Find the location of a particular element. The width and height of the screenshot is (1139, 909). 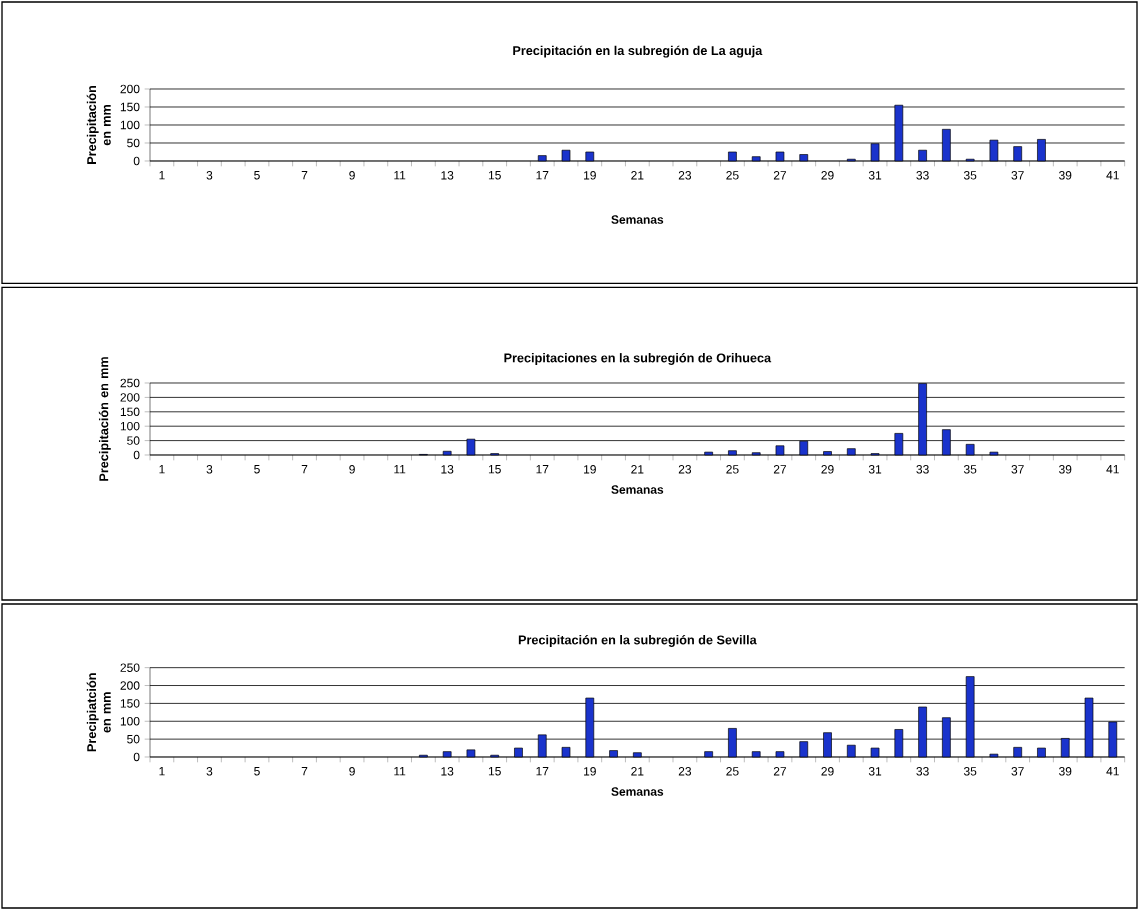

chart-title: Precipitaciones en la subregión de Orihueca is located at coordinates (638, 358).